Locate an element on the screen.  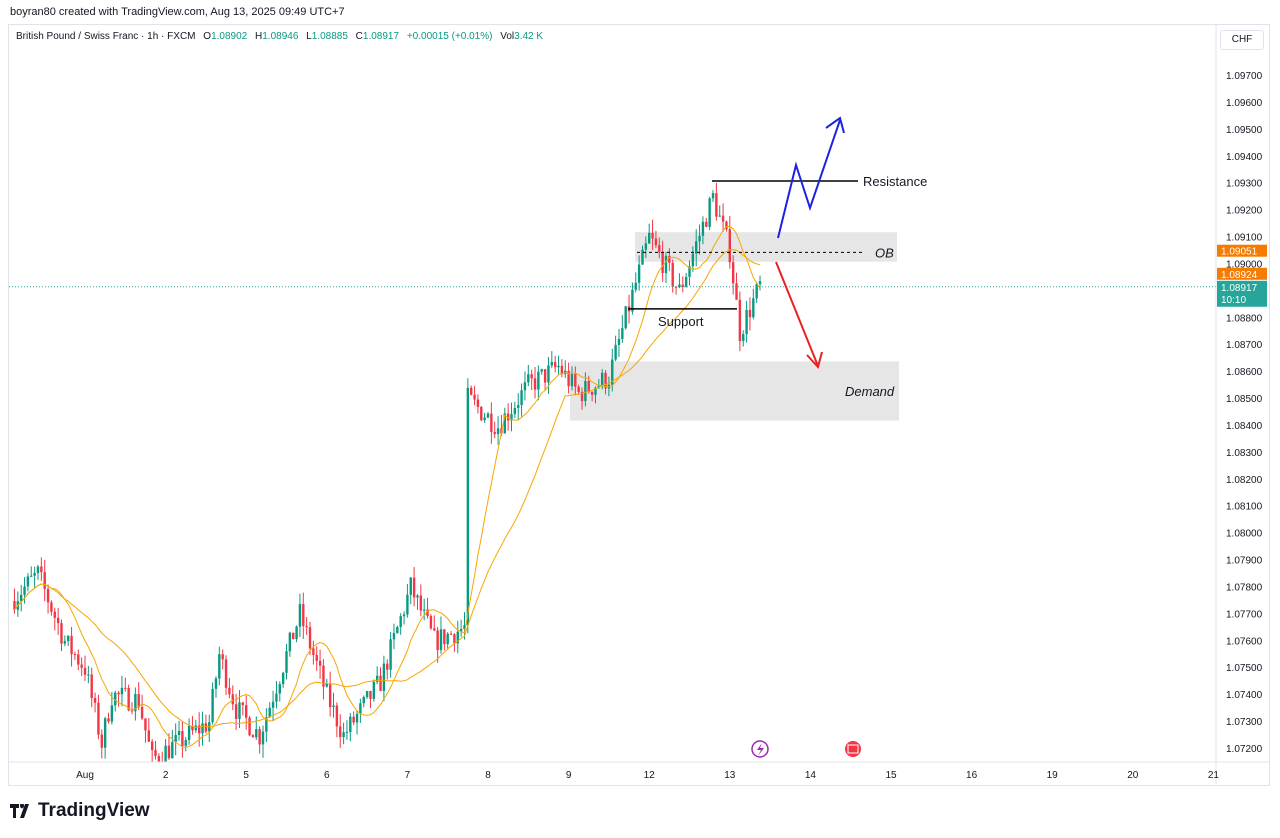
open-value: 1.08902 is located at coordinates (229, 36).